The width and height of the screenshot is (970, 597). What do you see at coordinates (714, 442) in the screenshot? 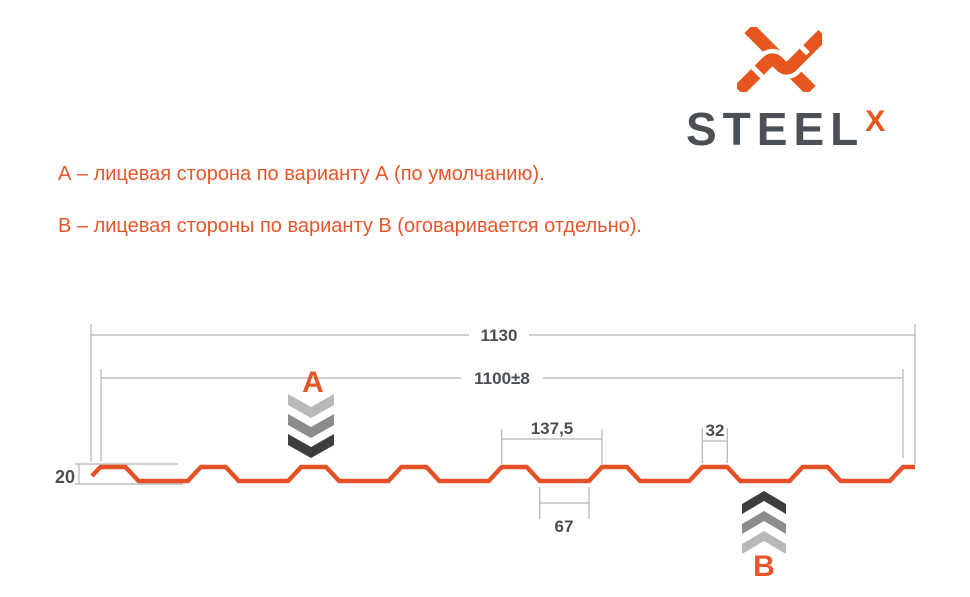
I see `dim-rib-crest: 32` at bounding box center [714, 442].